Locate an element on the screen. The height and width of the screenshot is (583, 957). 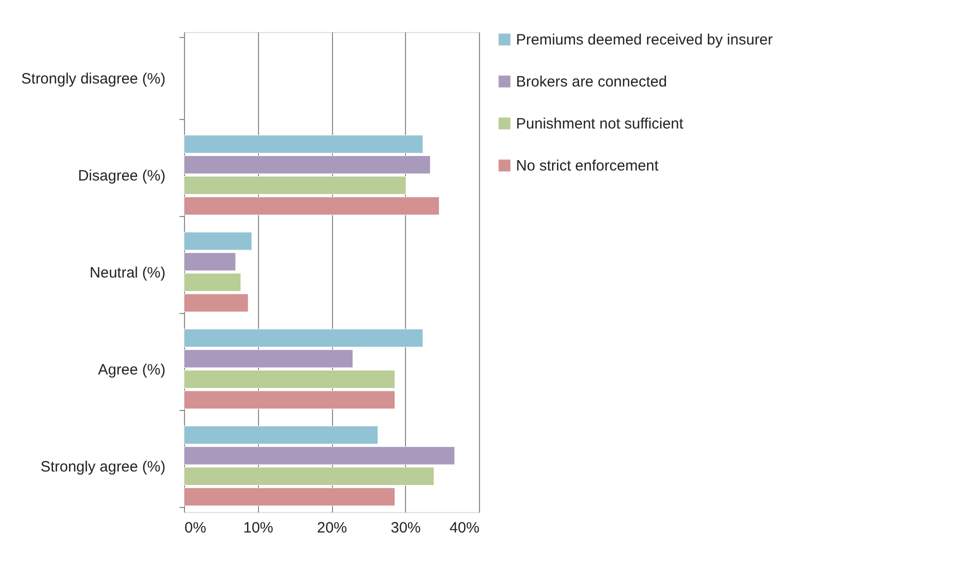
legend-label: No strict enforcement is located at coordinates (588, 166).